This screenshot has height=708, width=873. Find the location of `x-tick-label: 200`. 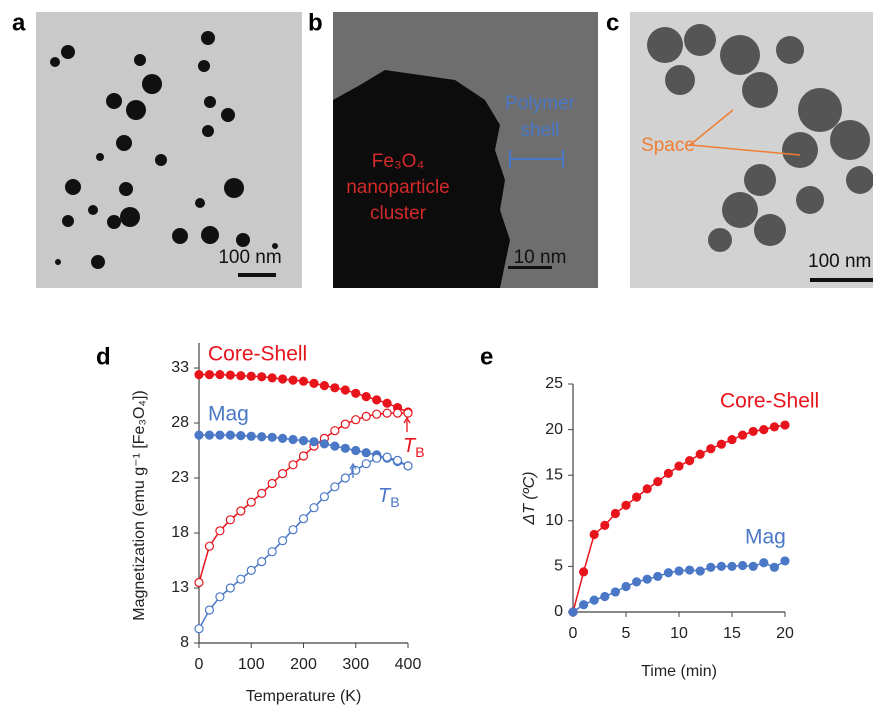

x-tick-label: 200 is located at coordinates (303, 664).